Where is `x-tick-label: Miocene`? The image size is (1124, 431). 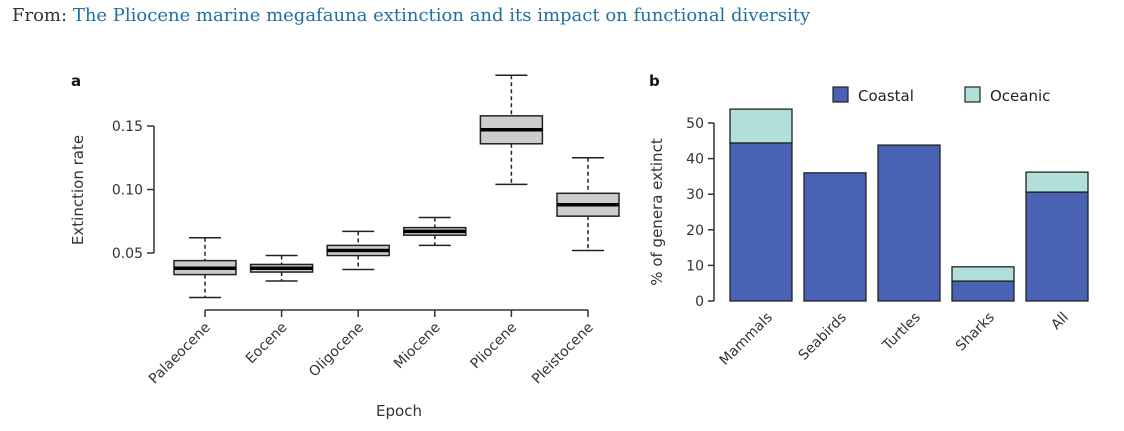 x-tick-label: Miocene is located at coordinates (417, 346).